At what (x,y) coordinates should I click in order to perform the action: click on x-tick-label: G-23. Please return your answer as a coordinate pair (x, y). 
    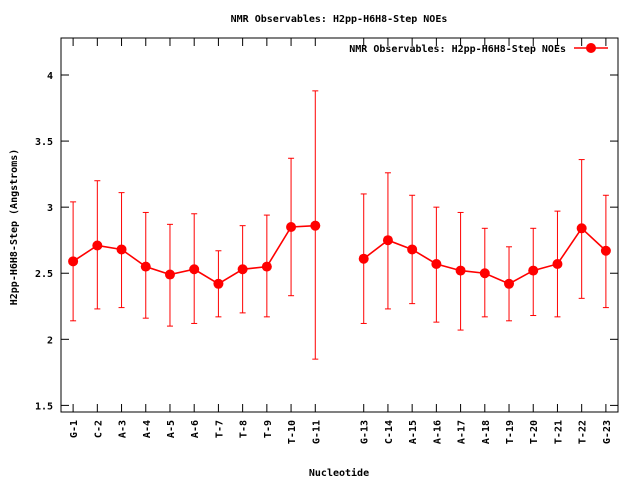
    Looking at the image, I should click on (607, 432).